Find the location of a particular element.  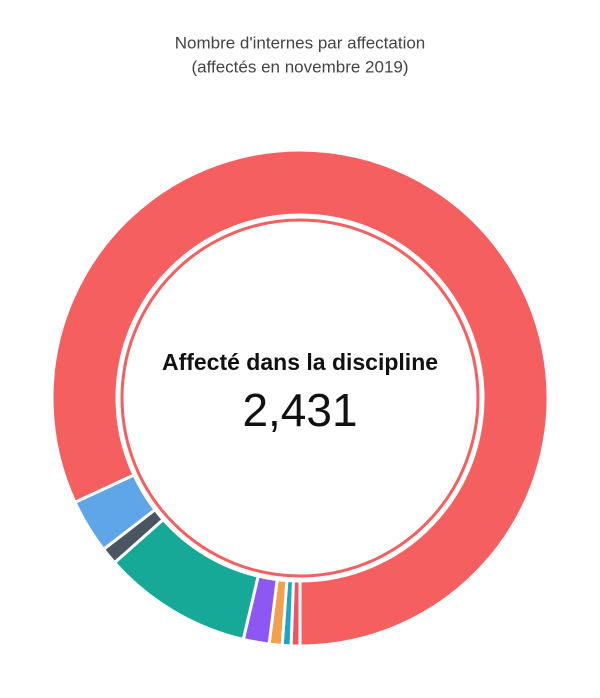

center-value: 2,431 is located at coordinates (299, 410).